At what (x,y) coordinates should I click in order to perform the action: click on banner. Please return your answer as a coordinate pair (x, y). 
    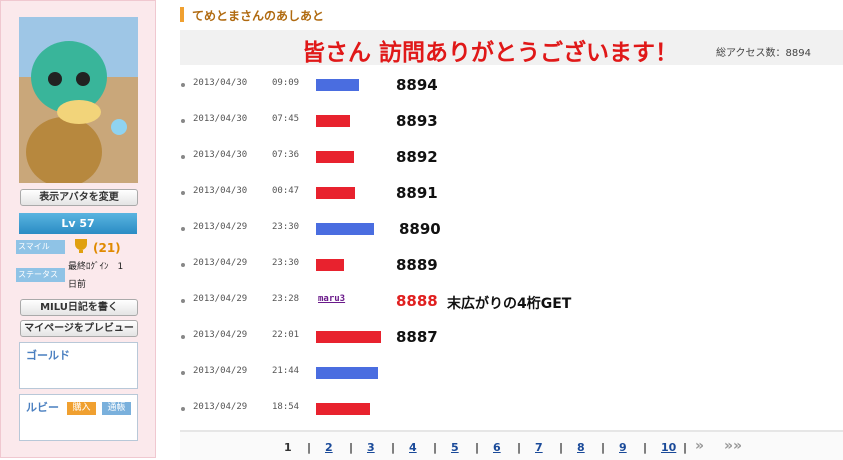
    Looking at the image, I should click on (511, 47).